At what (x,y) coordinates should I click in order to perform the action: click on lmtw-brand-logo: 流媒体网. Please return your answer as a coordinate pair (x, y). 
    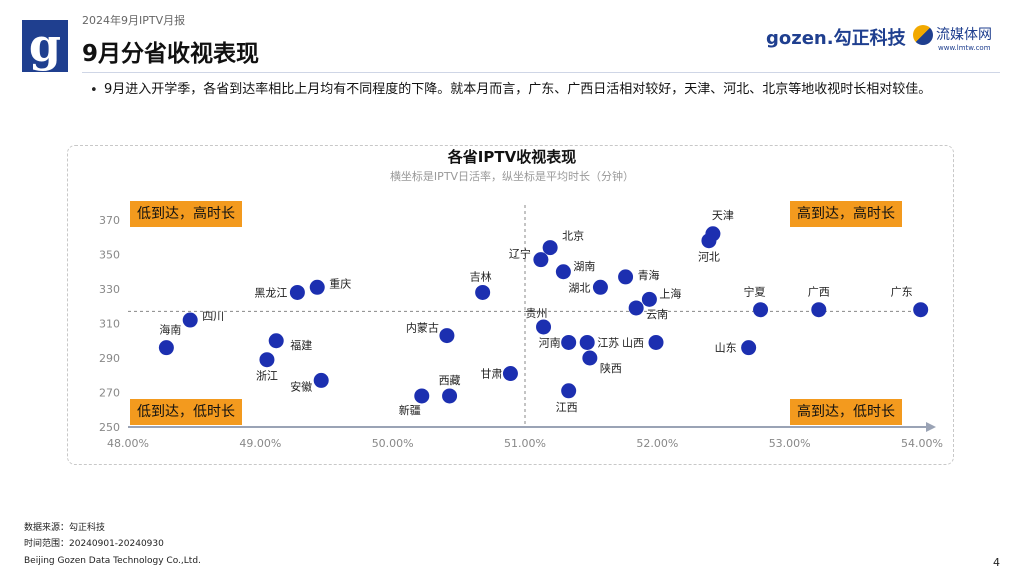
    Looking at the image, I should click on (964, 35).